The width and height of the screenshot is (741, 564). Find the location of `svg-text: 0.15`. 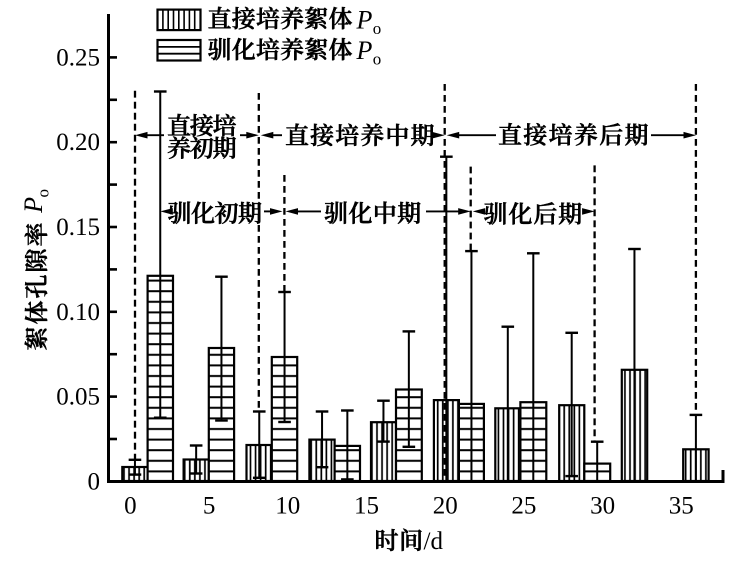

svg-text: 0.15 is located at coordinates (78, 227).